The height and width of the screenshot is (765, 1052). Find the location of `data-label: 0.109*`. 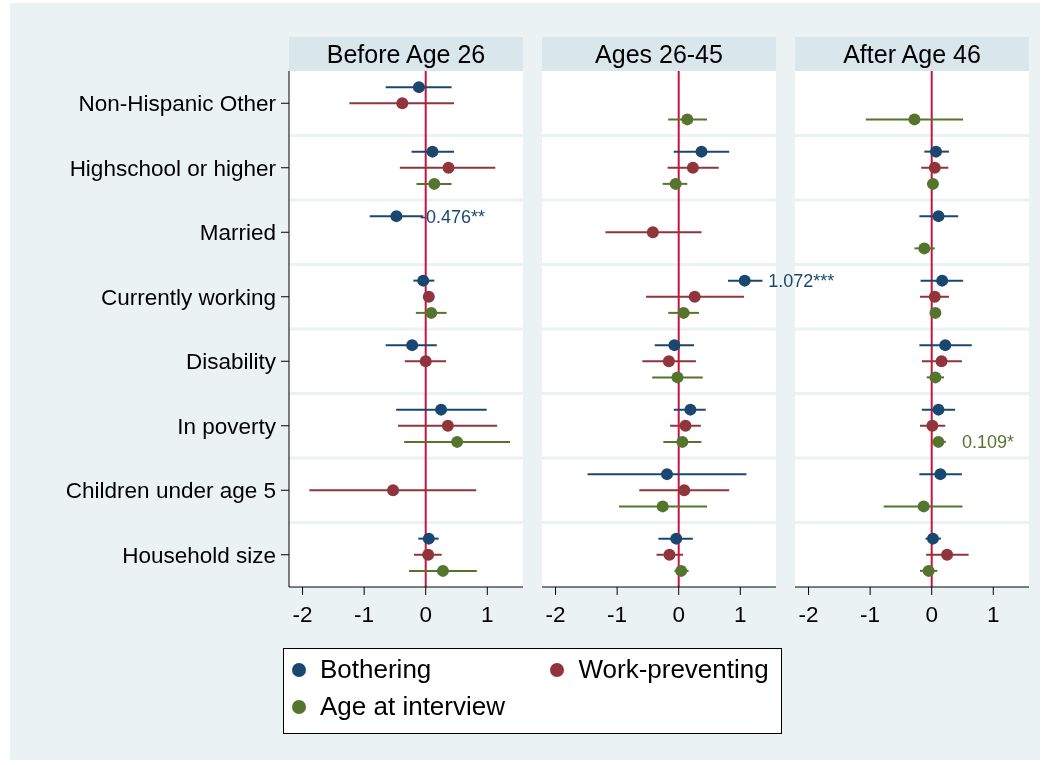

data-label: 0.109* is located at coordinates (987, 442).